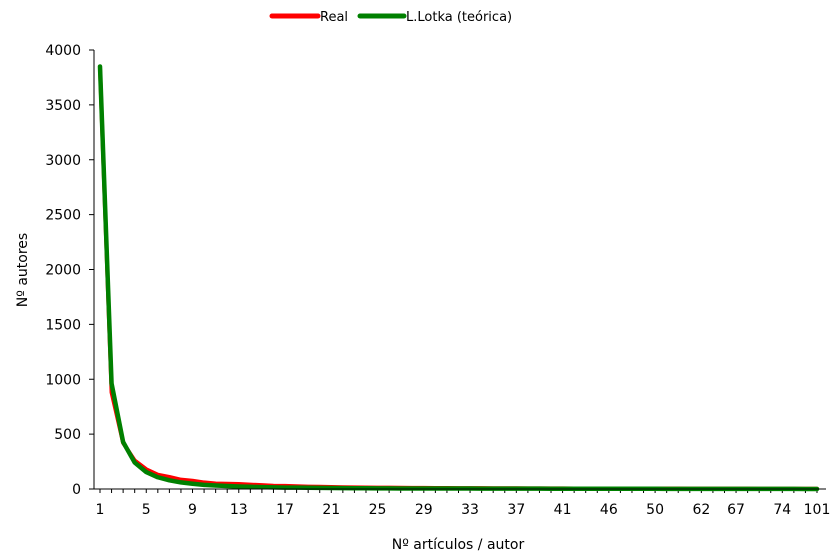  Describe the element at coordinates (334, 17) in the screenshot. I see `legend-label-real: Real` at that location.